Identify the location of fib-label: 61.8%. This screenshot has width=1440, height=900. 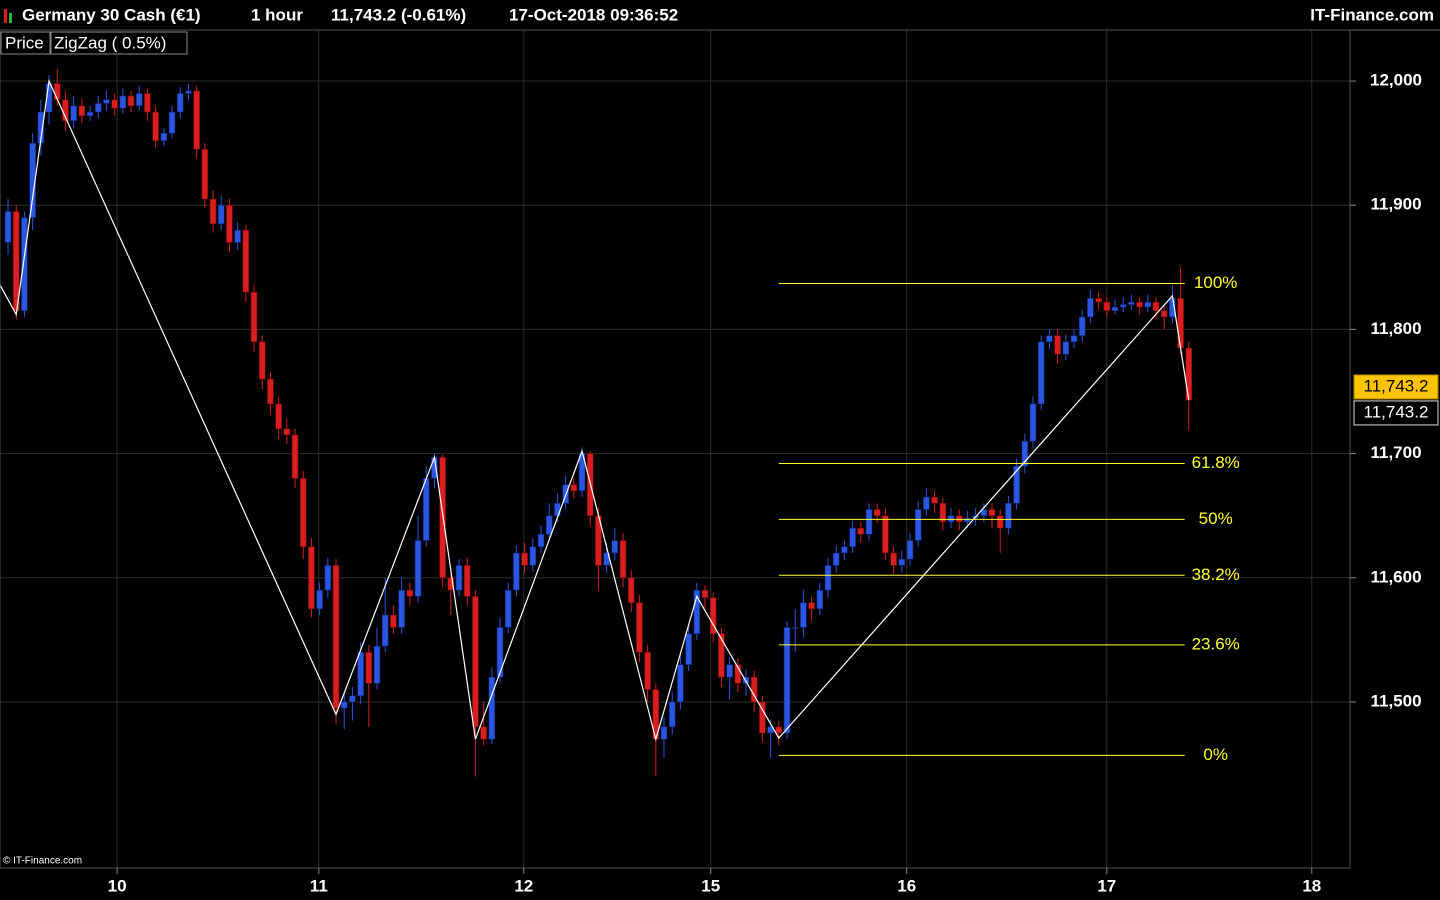
(1216, 462).